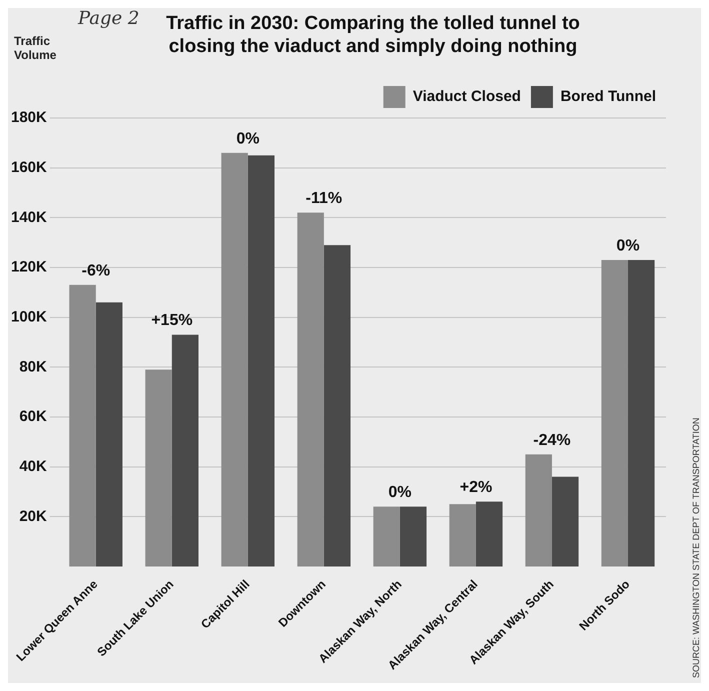  I want to click on y-tick-label: 80K, so click(33, 367).